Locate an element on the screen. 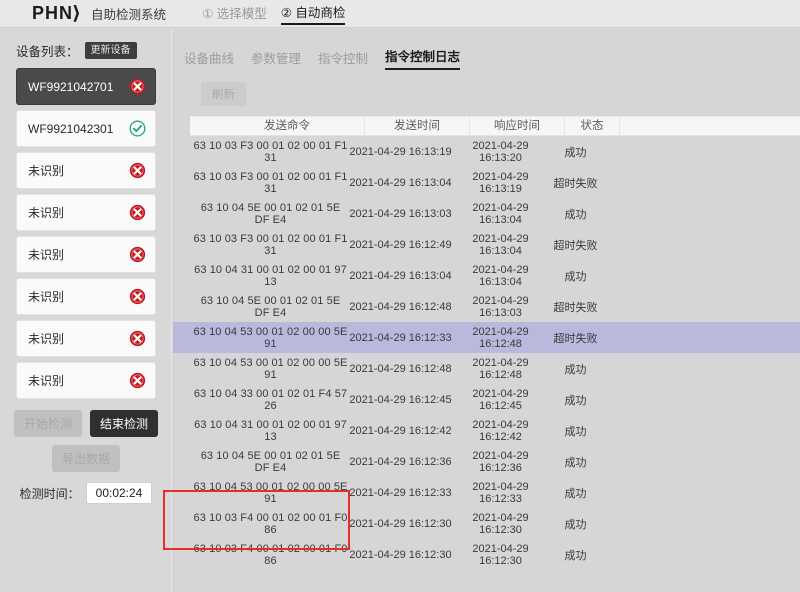  tab-1: 参数管理 is located at coordinates (276, 59).